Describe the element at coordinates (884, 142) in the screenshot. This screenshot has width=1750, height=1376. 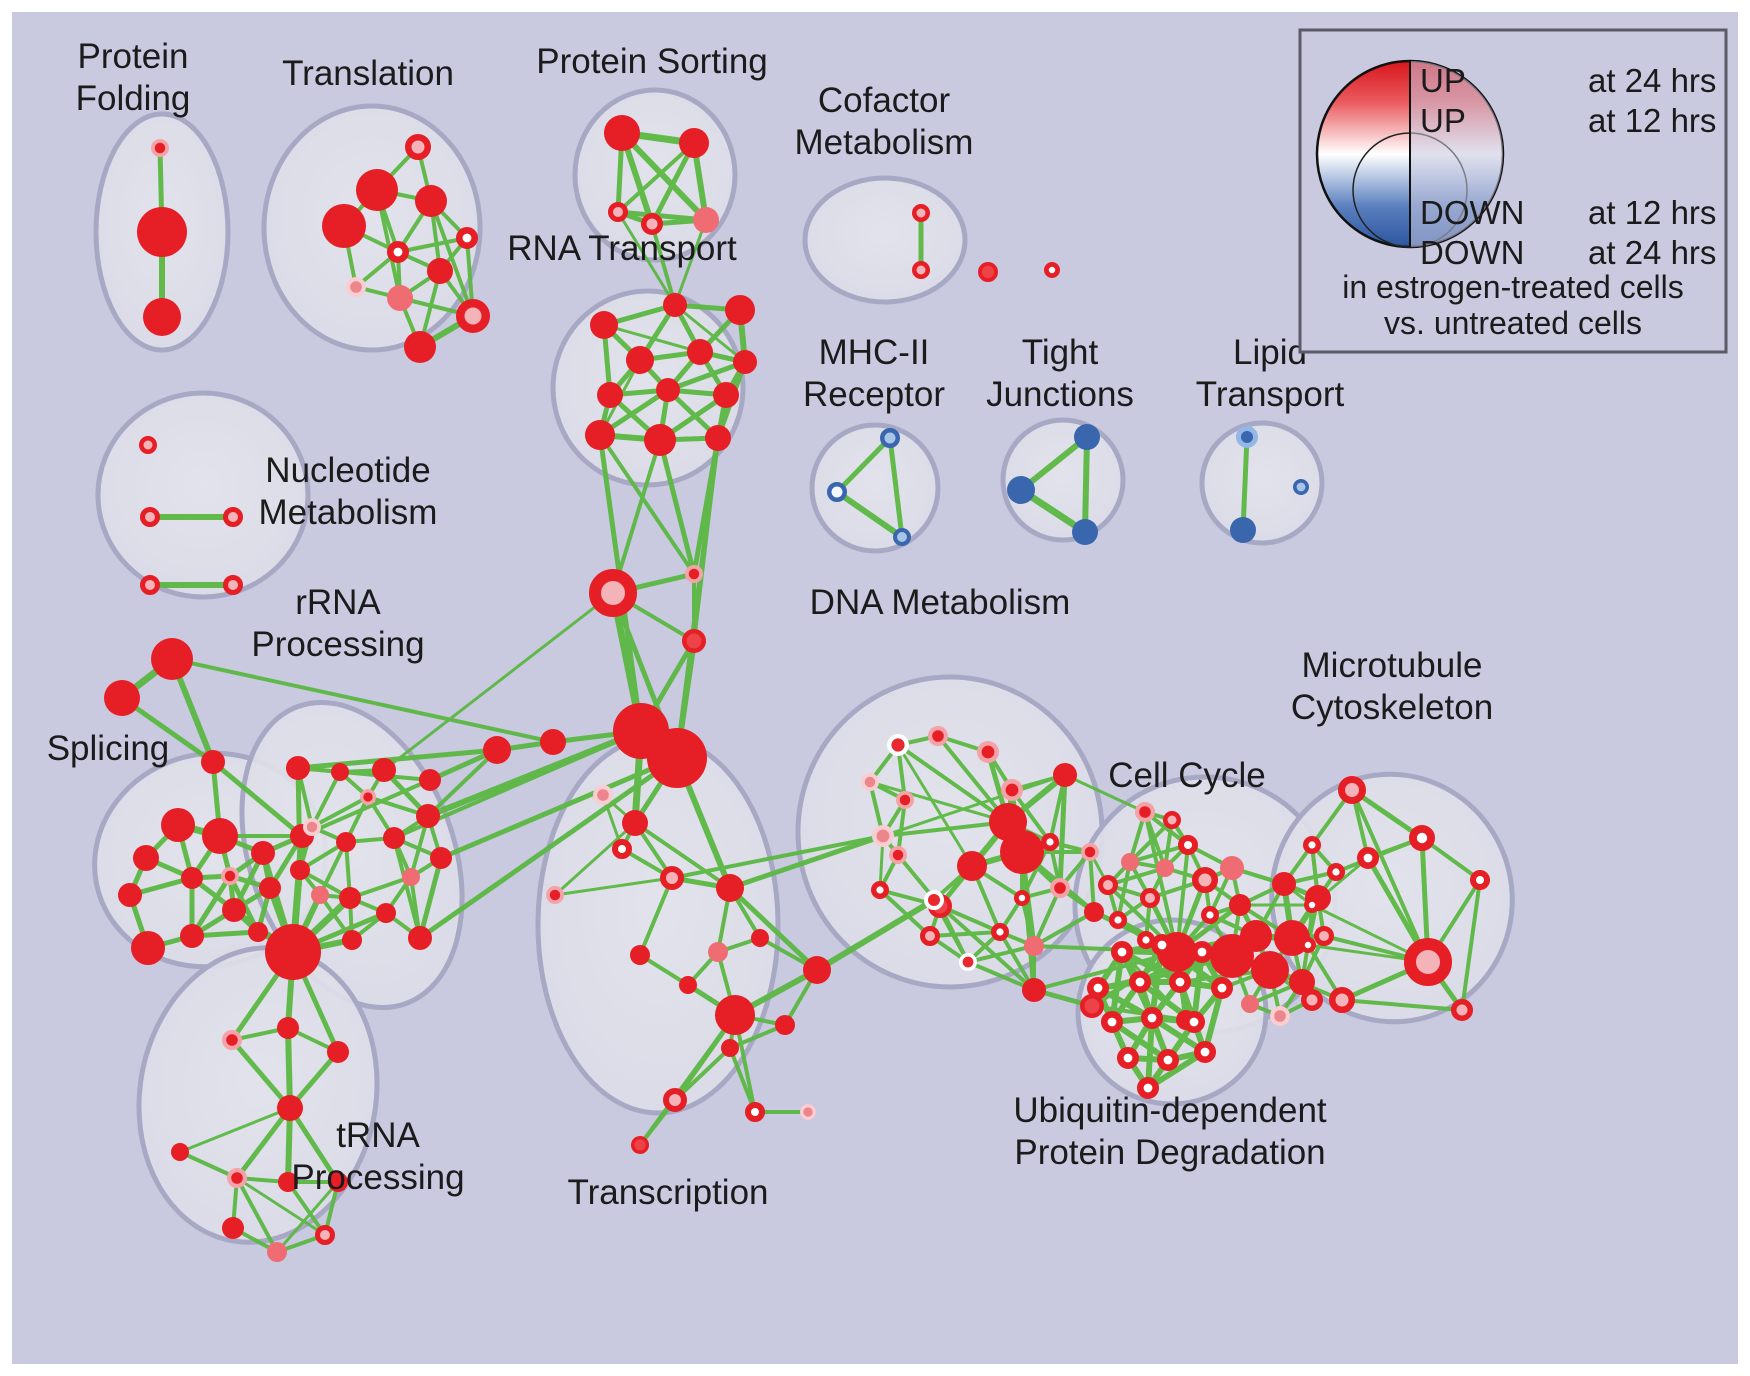
I see `cluster-label-cf: Metabolism` at that location.